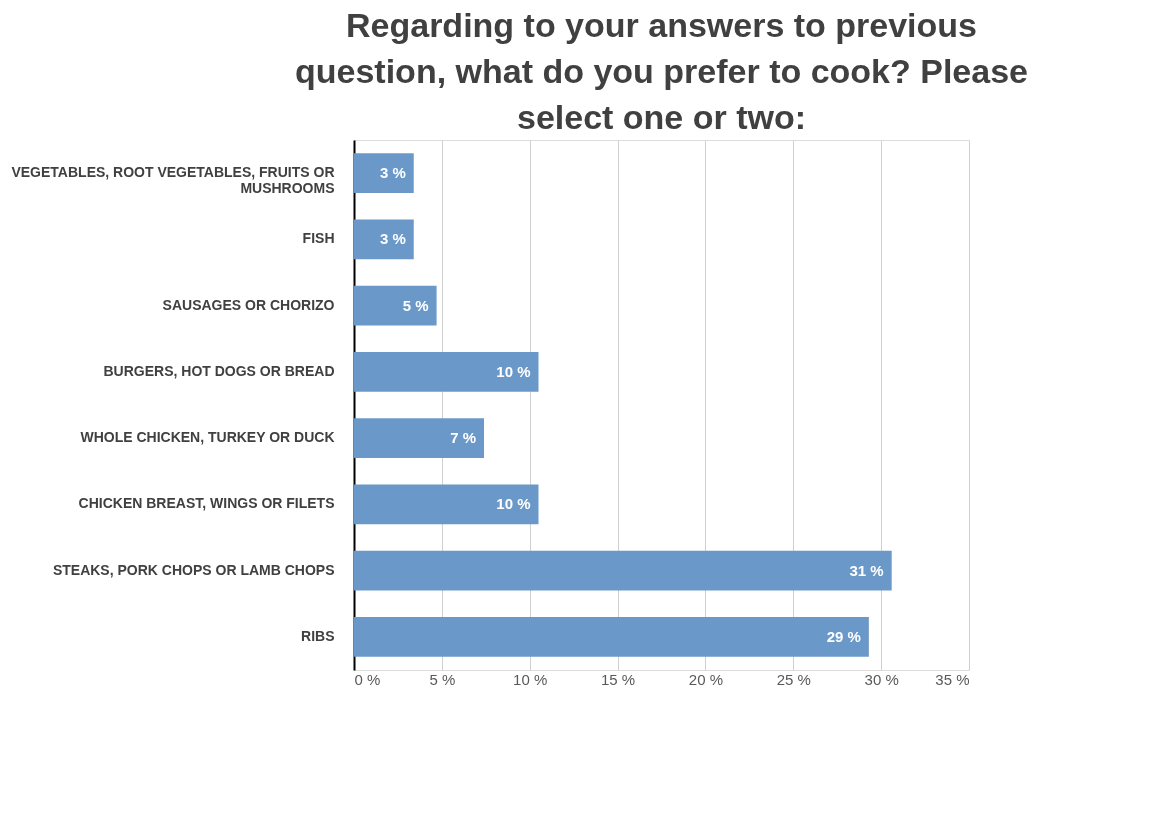  Describe the element at coordinates (952, 679) in the screenshot. I see `x-tick-label: 35 %` at that location.